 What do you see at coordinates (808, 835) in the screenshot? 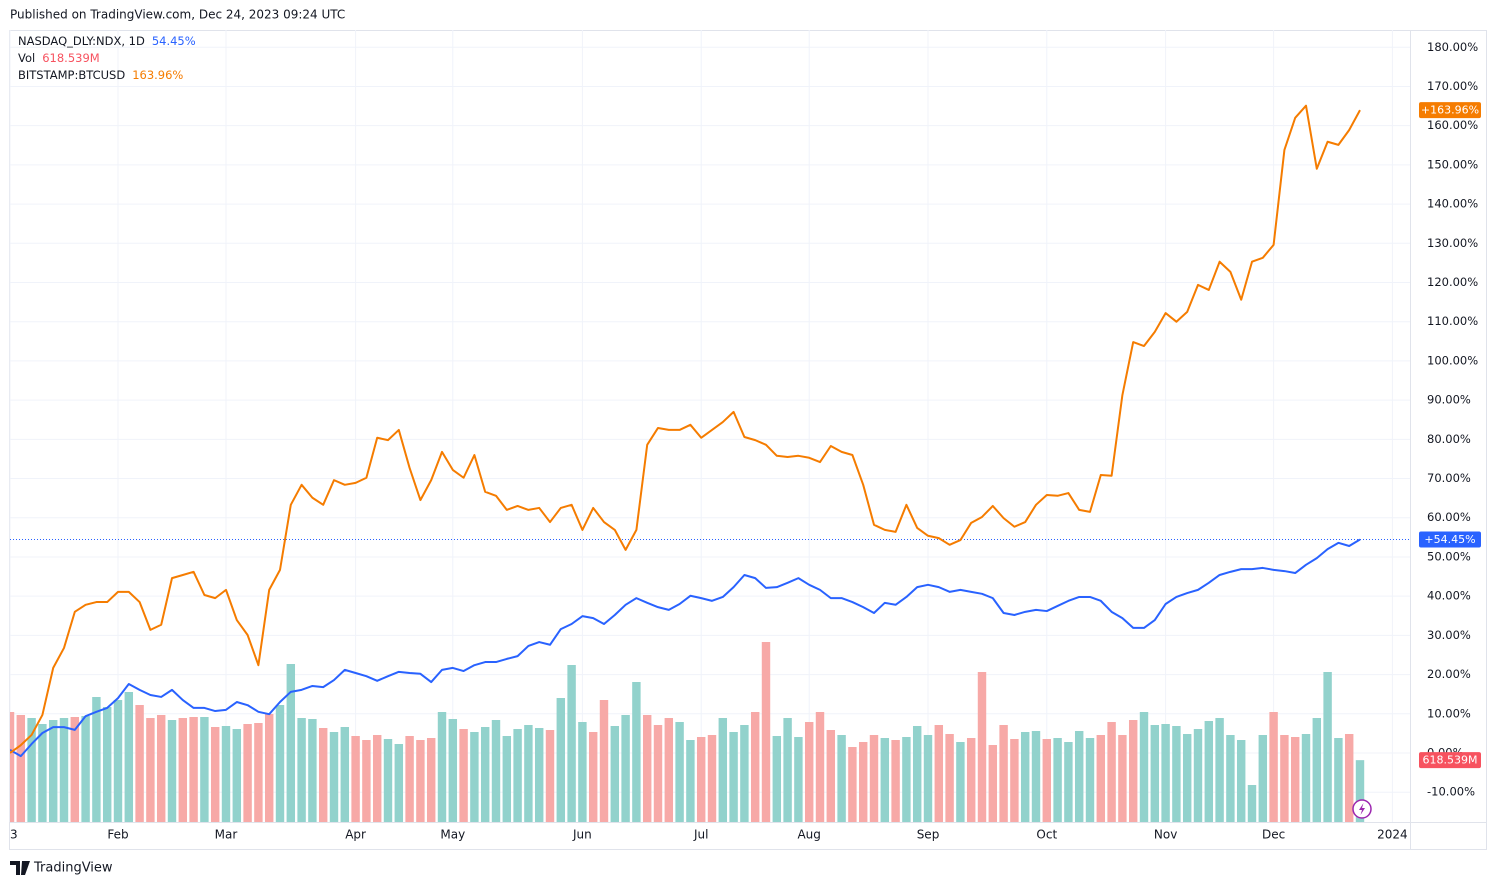
I see `x-tick-label: Aug` at bounding box center [808, 835].